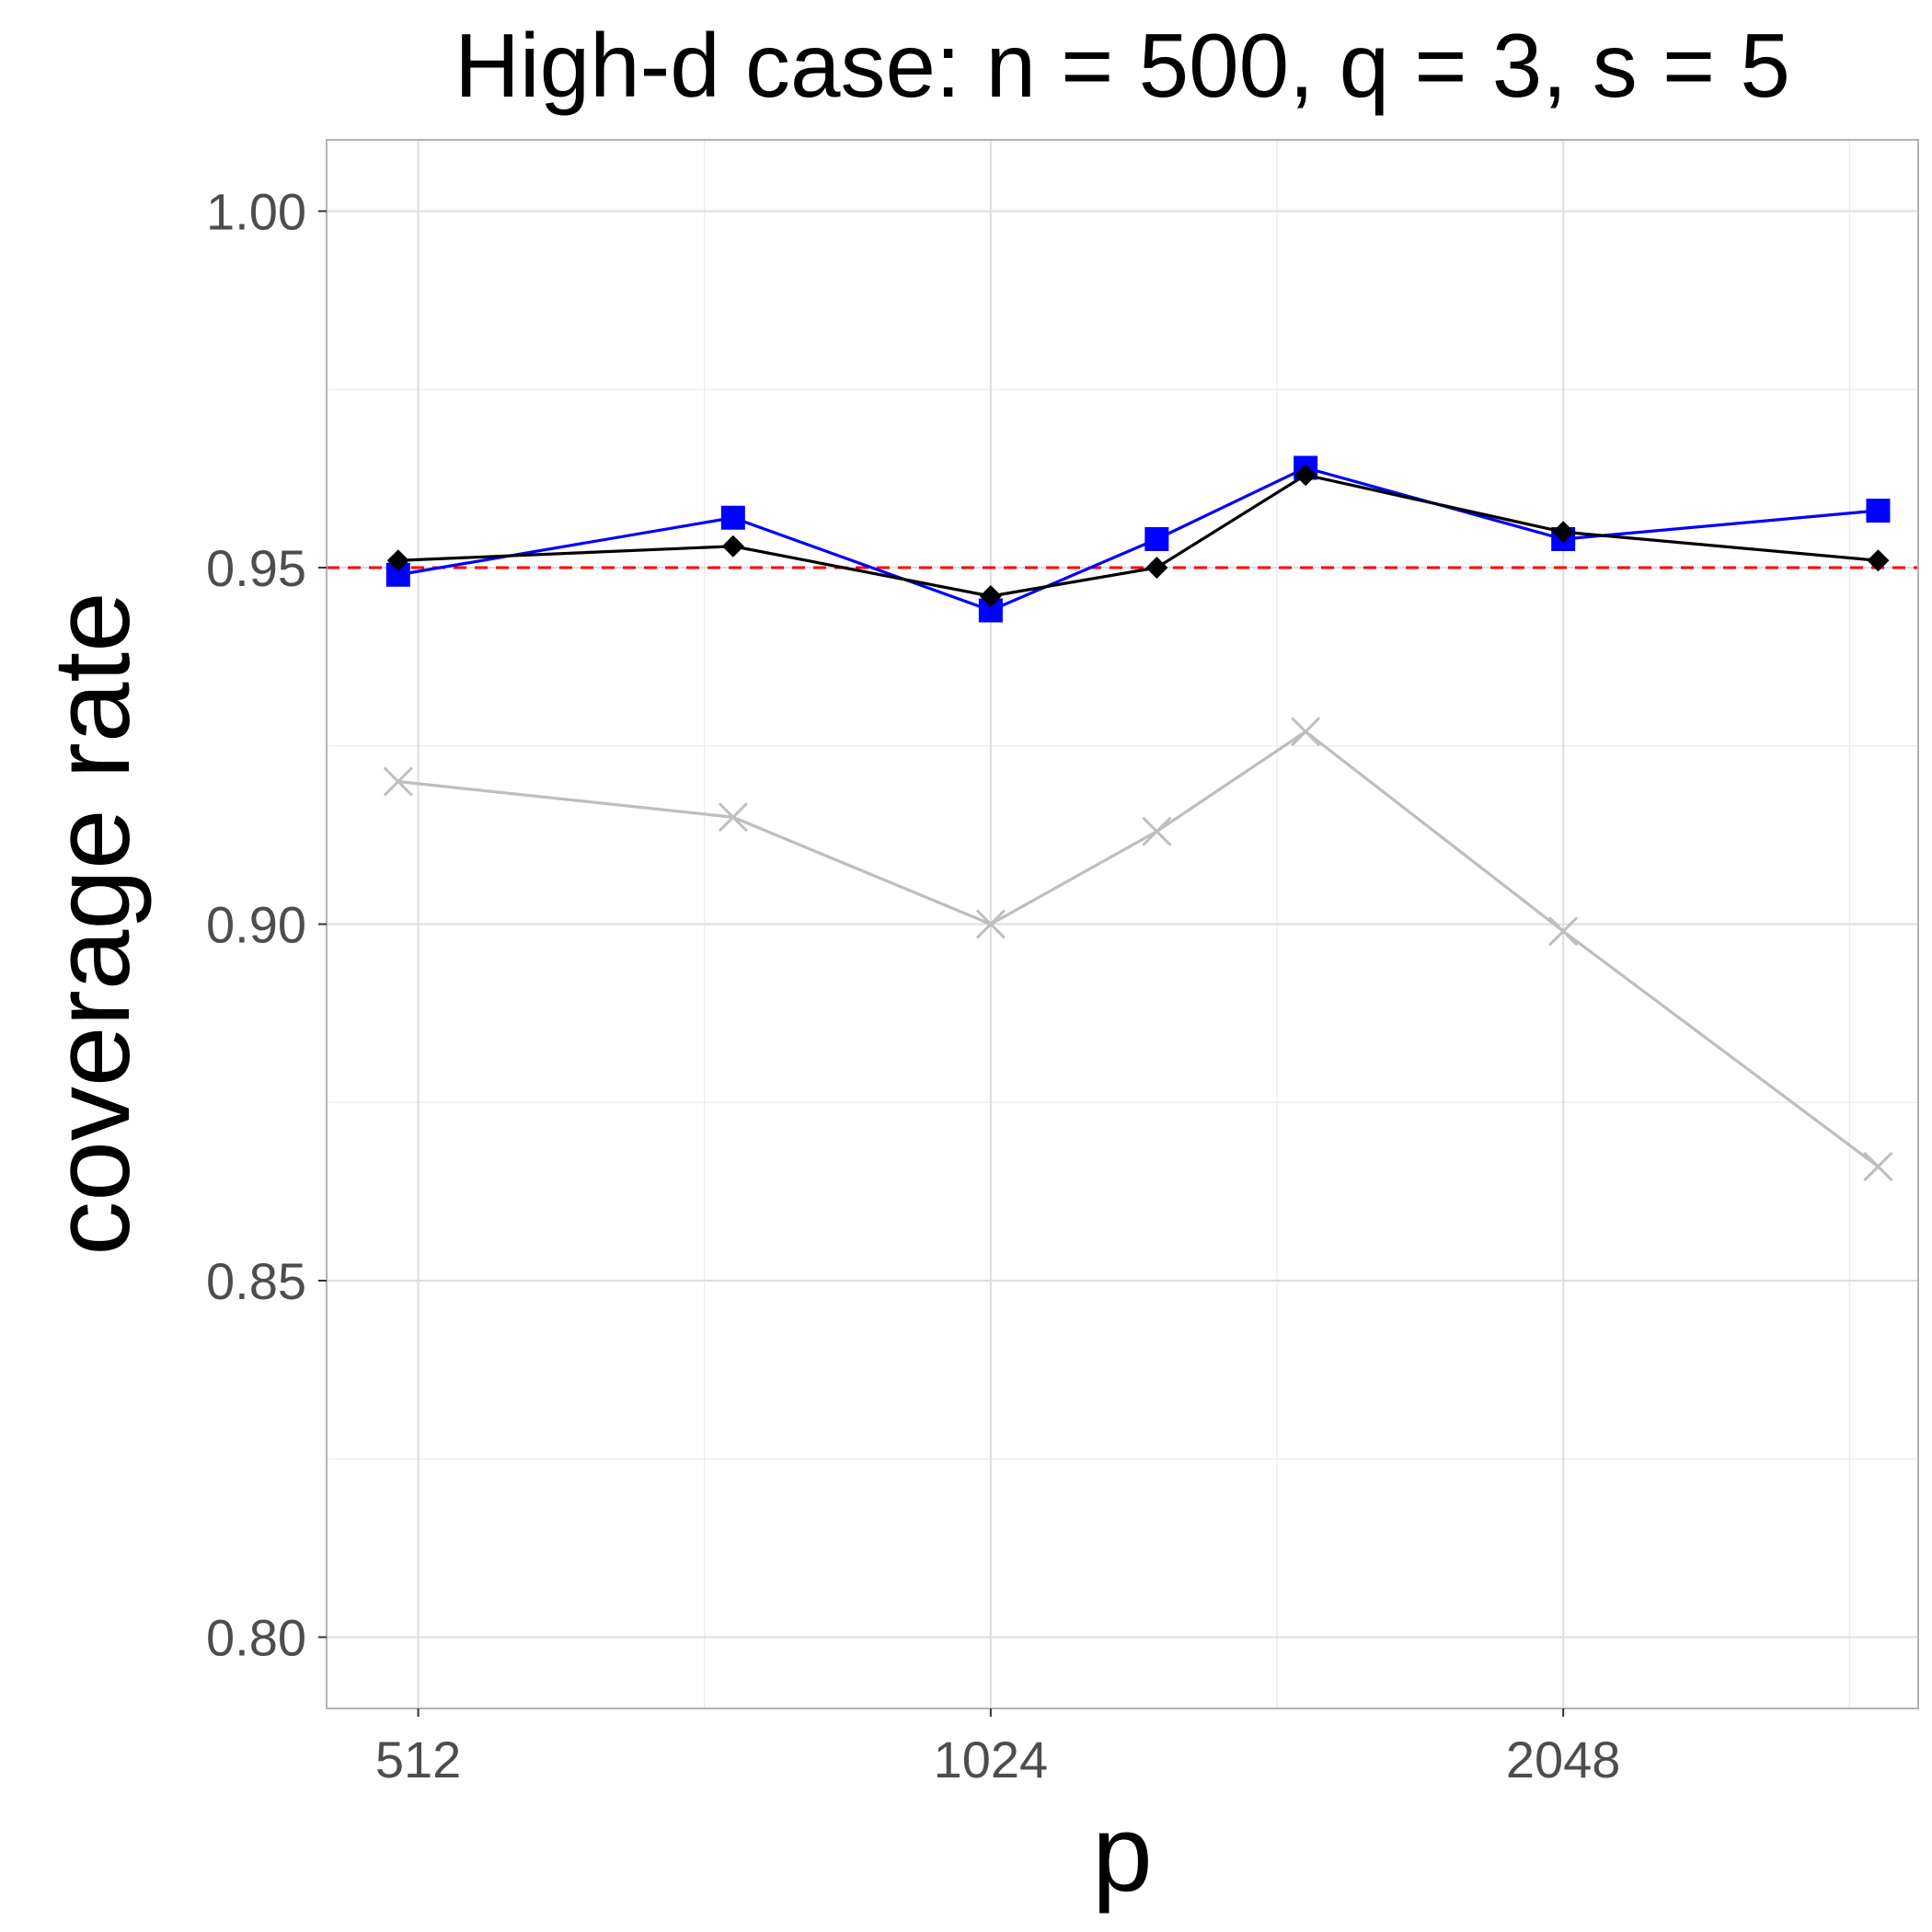  Describe the element at coordinates (1122, 1854) in the screenshot. I see `x-axis-title: p` at that location.